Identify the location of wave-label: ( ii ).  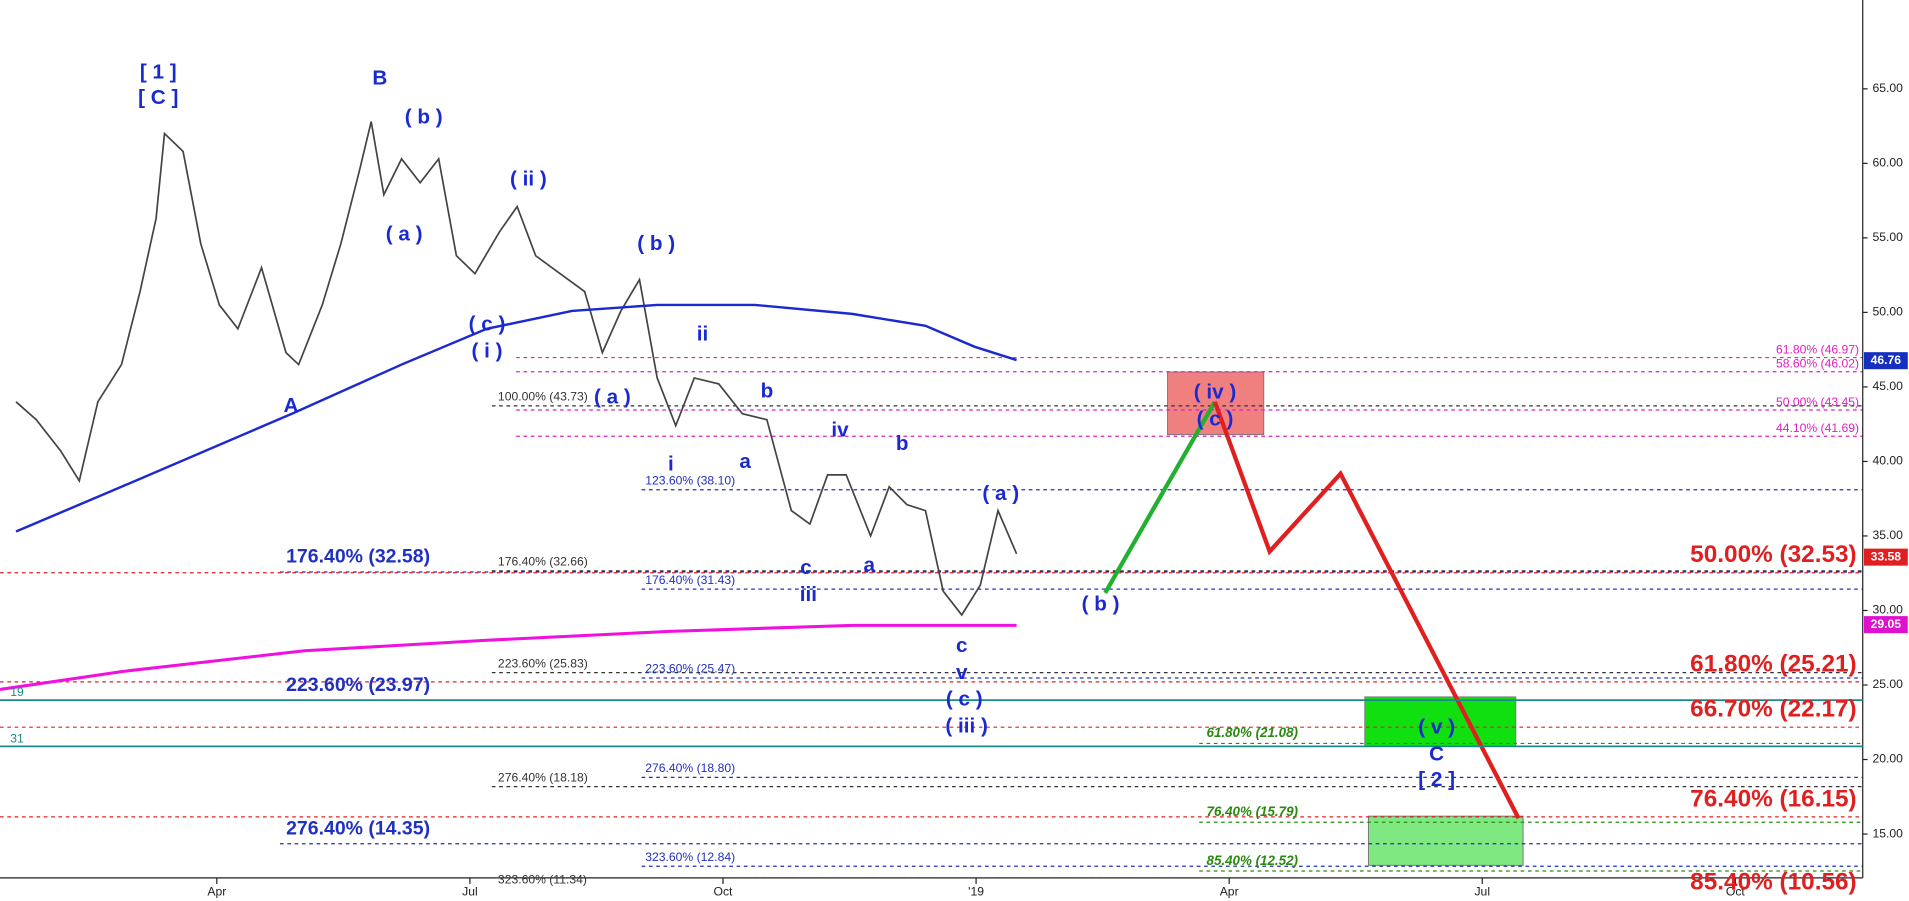
(528, 179).